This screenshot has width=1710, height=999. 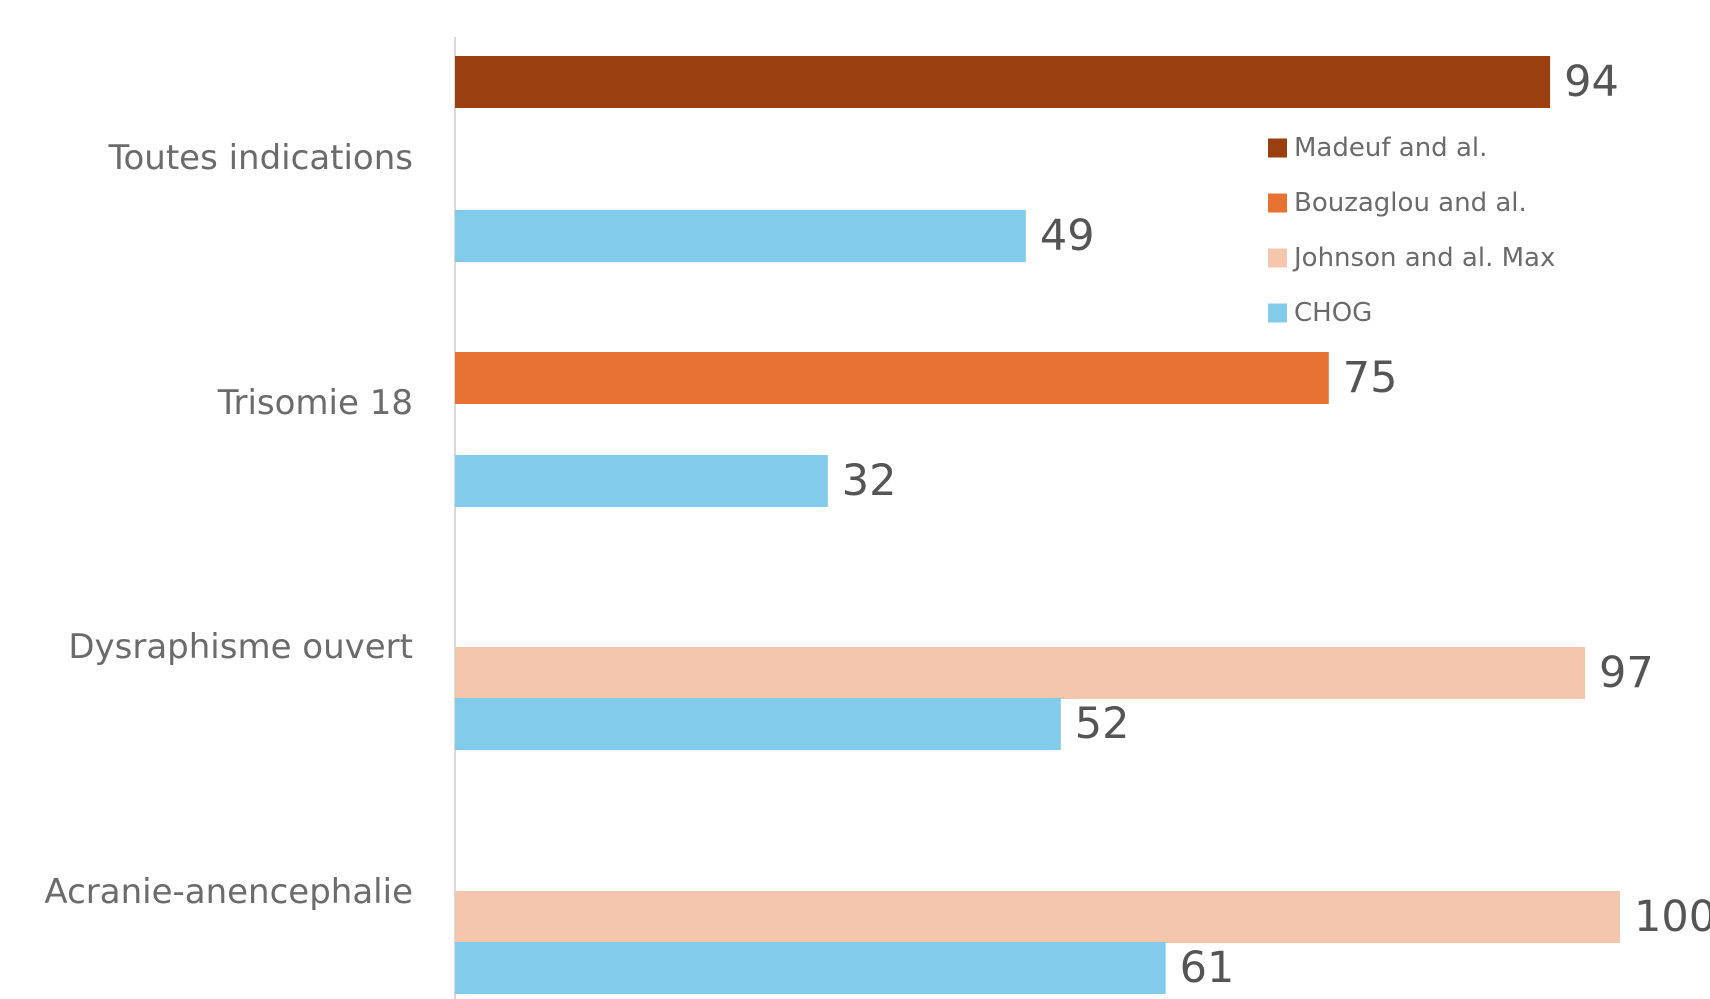 What do you see at coordinates (810, 968) in the screenshot?
I see `bar-chog-acranie-anencephalie` at bounding box center [810, 968].